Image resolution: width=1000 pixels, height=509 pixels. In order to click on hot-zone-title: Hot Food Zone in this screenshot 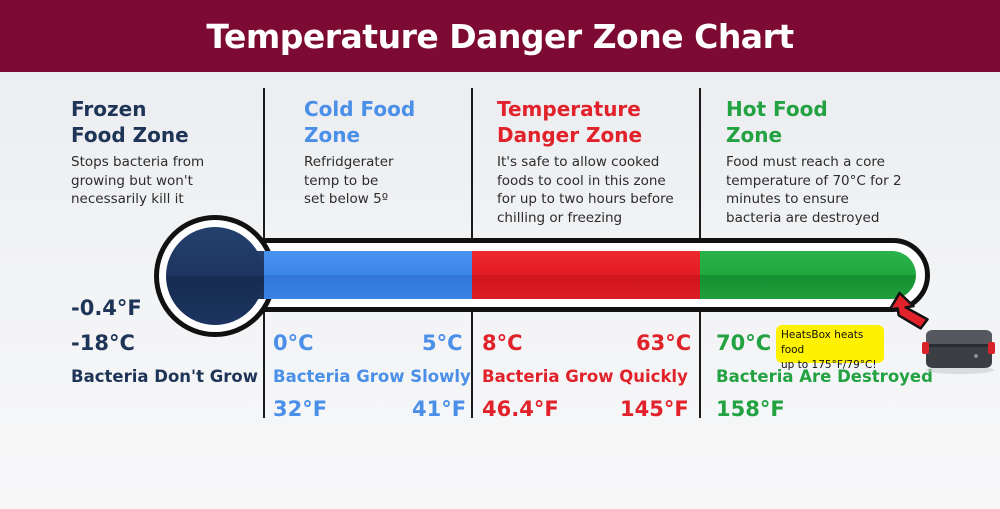, I will do `click(777, 122)`.